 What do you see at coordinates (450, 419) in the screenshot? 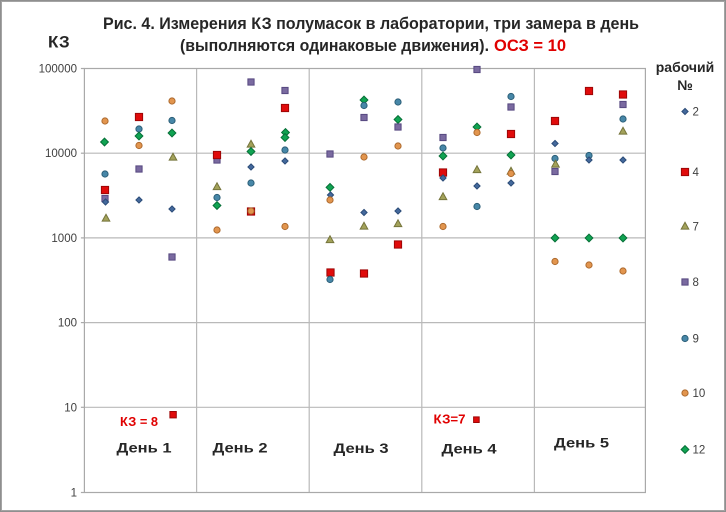
I see `svg-text: КЗ=7` at bounding box center [450, 419].